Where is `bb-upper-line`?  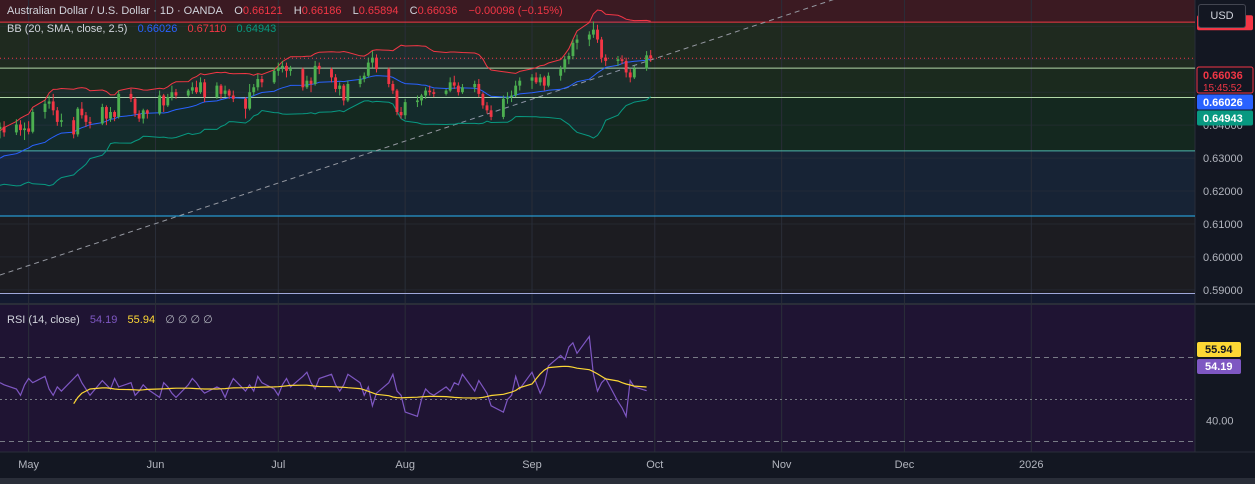 bb-upper-line is located at coordinates (325, 70).